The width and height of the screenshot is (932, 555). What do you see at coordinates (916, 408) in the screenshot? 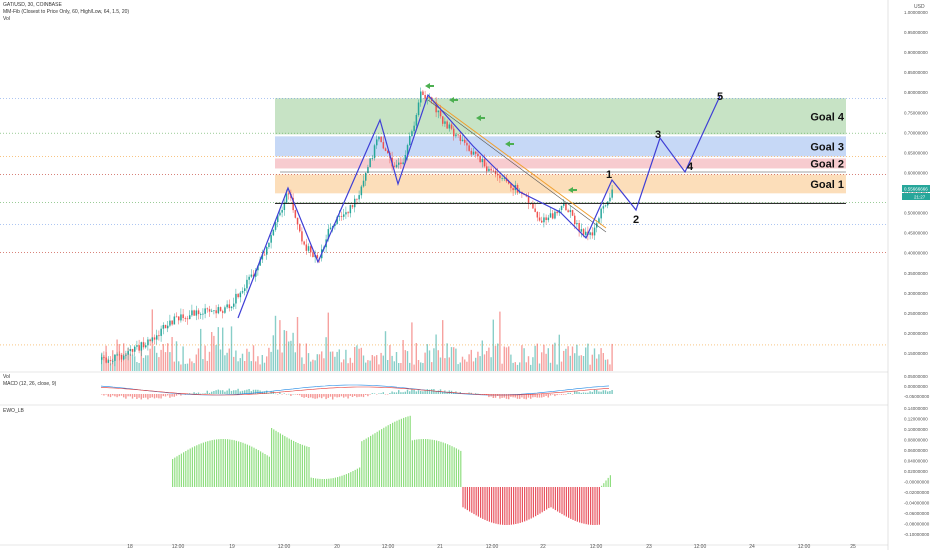
I see `ewo-tick: 0.14000000` at bounding box center [916, 408].